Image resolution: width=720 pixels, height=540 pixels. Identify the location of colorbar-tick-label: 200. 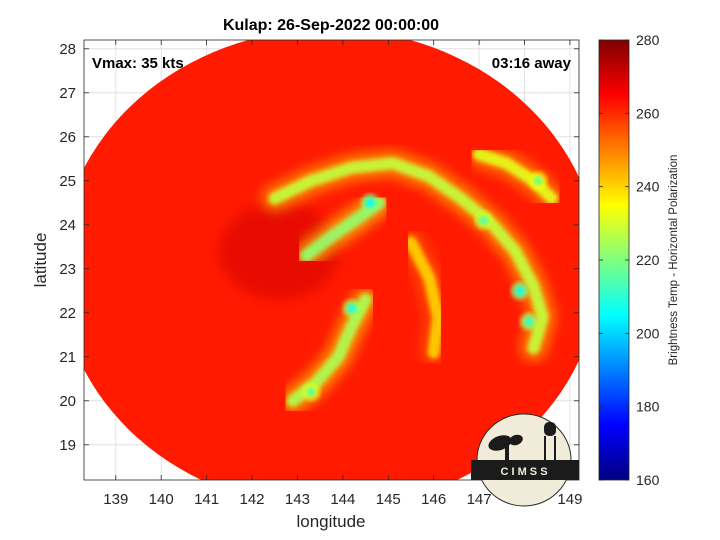
(648, 333).